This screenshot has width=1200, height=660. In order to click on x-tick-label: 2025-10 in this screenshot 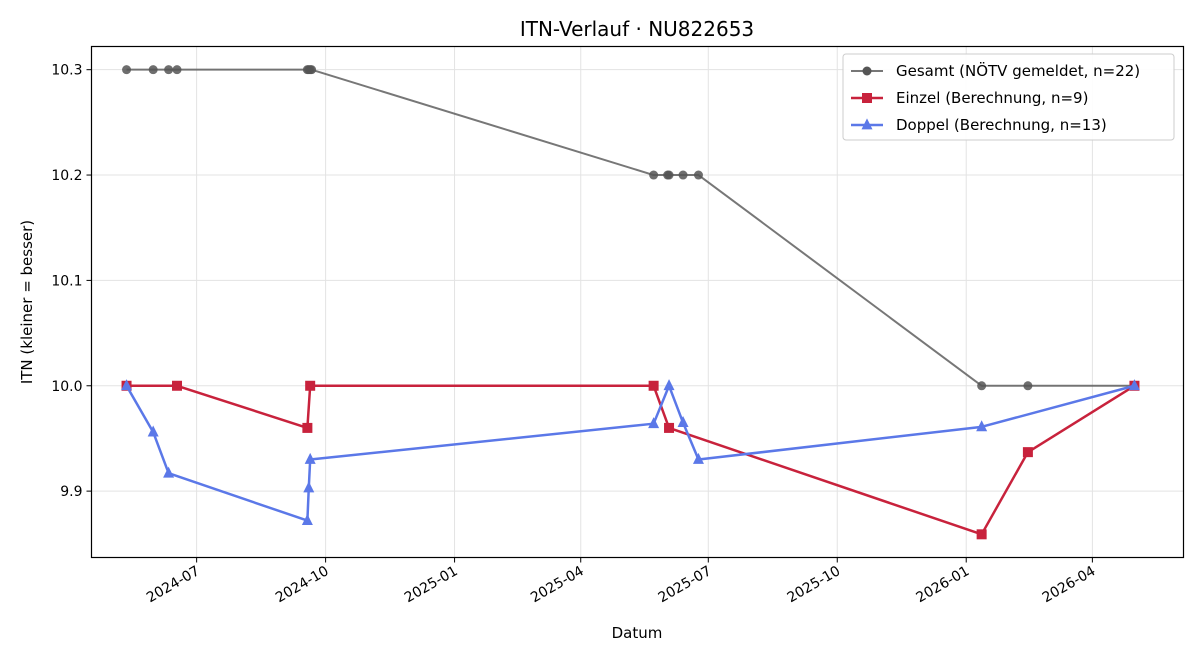, I will do `click(814, 584)`.